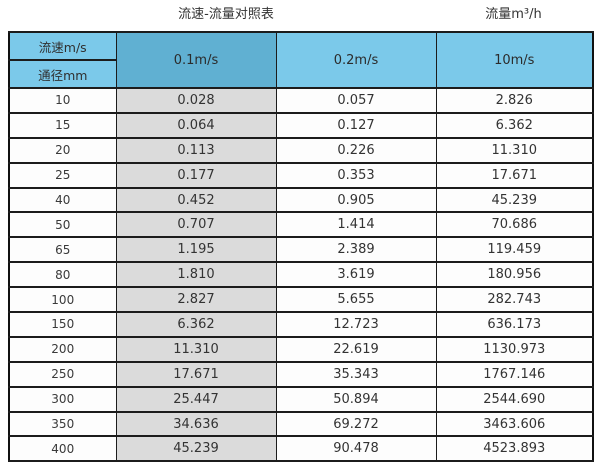 The height and width of the screenshot is (466, 600). What do you see at coordinates (196, 424) in the screenshot?
I see `value-cell-0-1ms: 34.636` at bounding box center [196, 424].